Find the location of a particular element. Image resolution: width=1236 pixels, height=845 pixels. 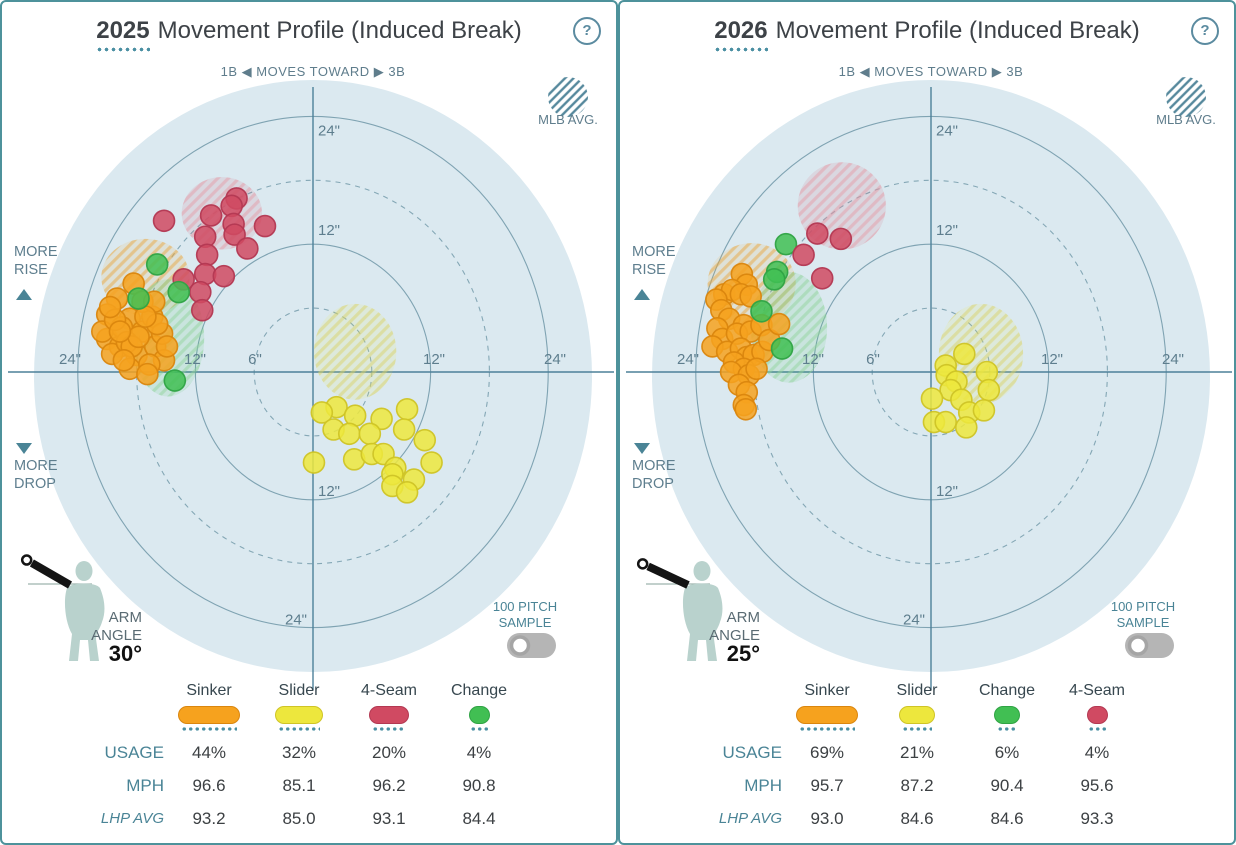

pitch-name: Slider is located at coordinates (917, 690).